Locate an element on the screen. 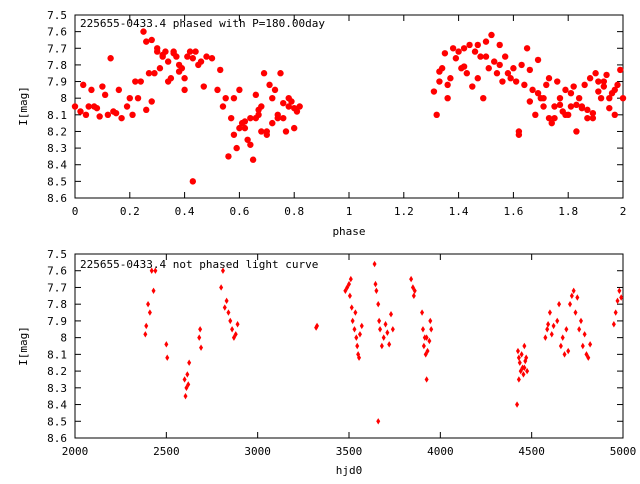  phased-x-tick-label: 0.4 is located at coordinates (185, 211).